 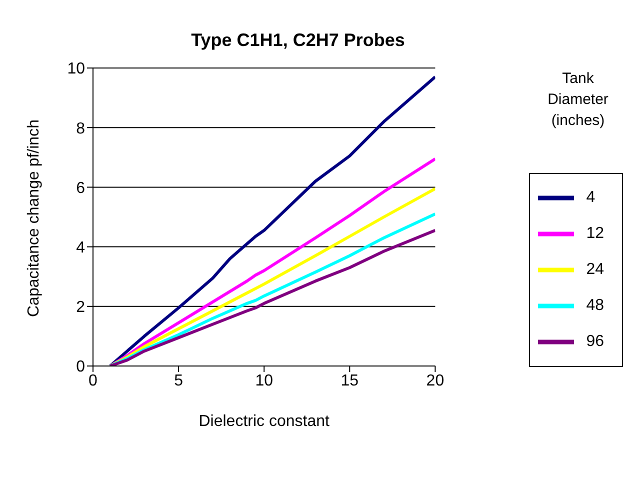 What do you see at coordinates (264, 421) in the screenshot?
I see `x-axis-title: Dielectric constant` at bounding box center [264, 421].